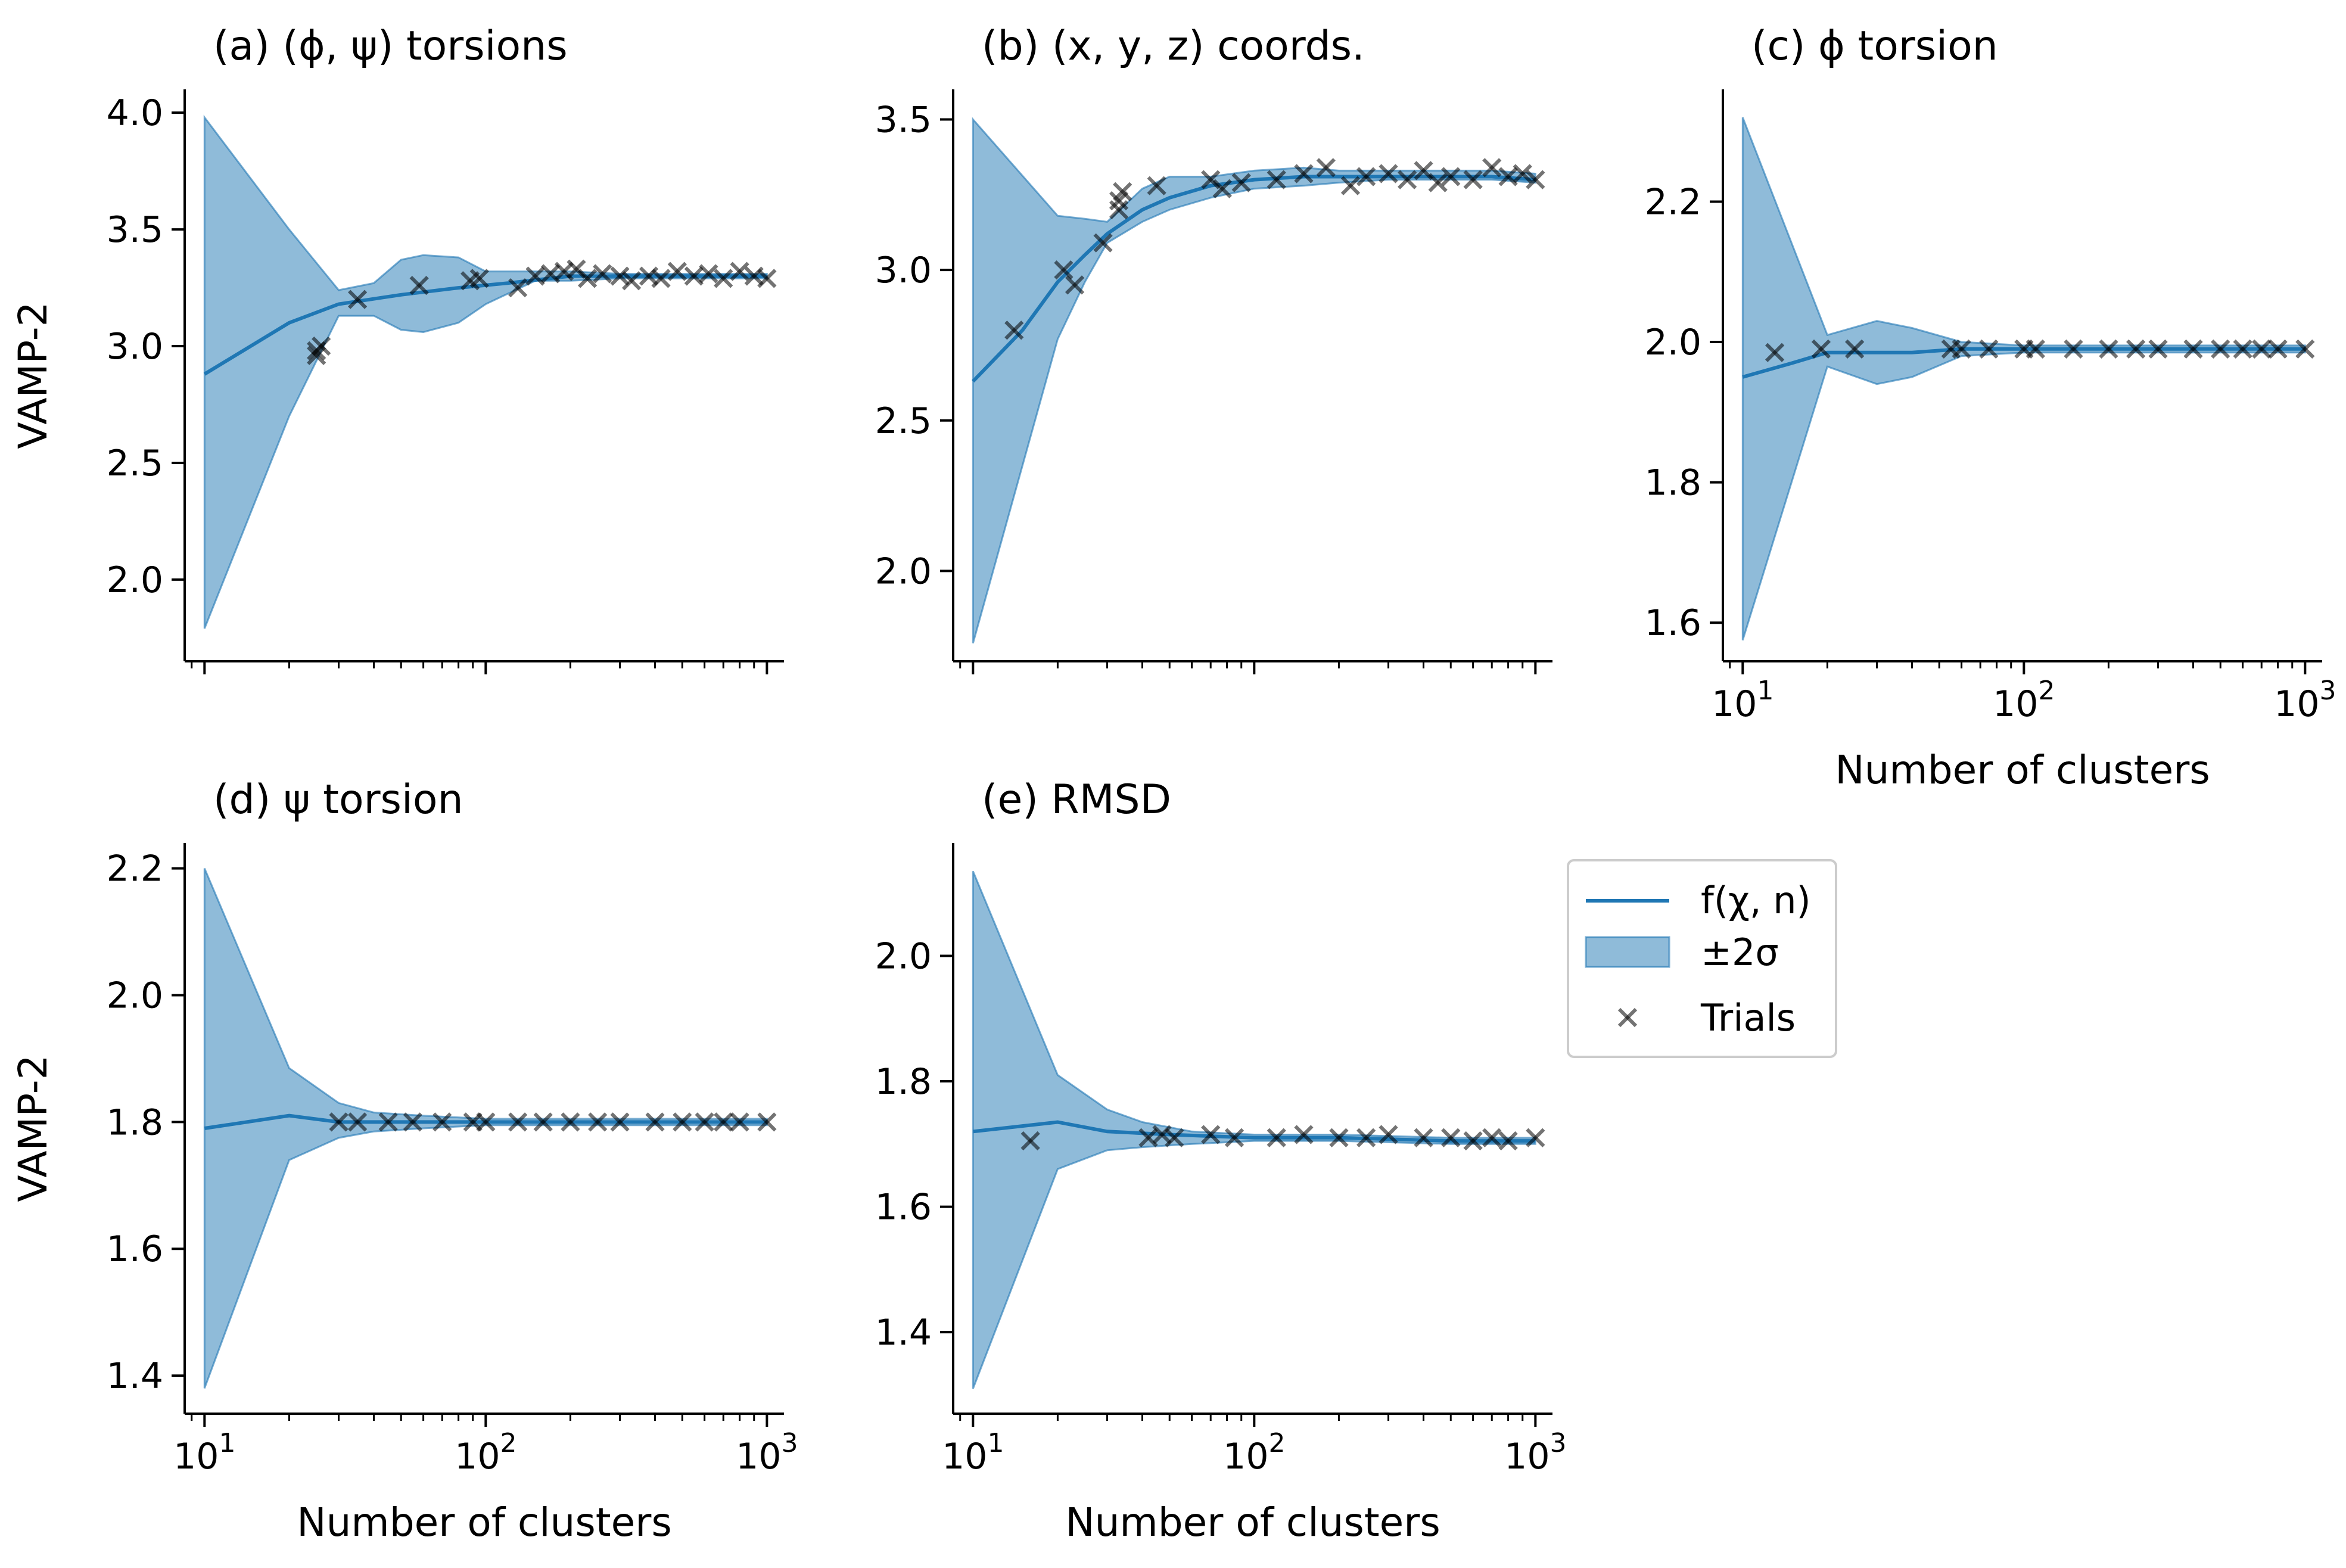  I want to click on legend-label-trials: Trials, so click(1748, 1018).